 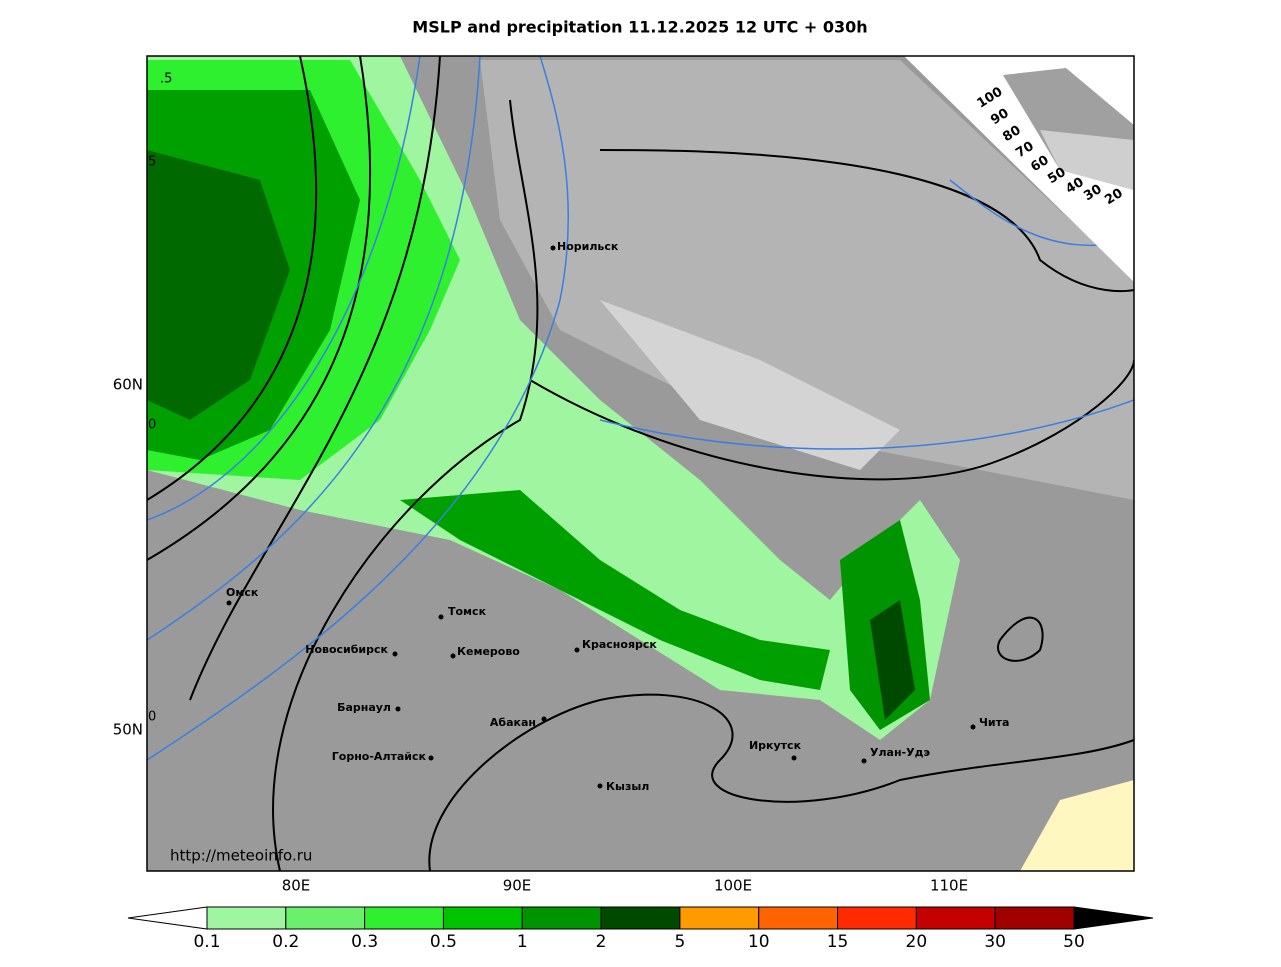 I want to click on isobar-label: 5, so click(x=152, y=162).